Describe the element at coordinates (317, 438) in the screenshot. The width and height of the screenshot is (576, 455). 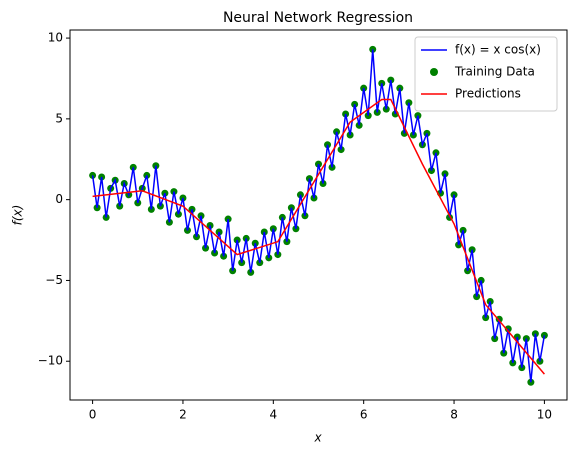
I see `x-axis-label: x` at that location.